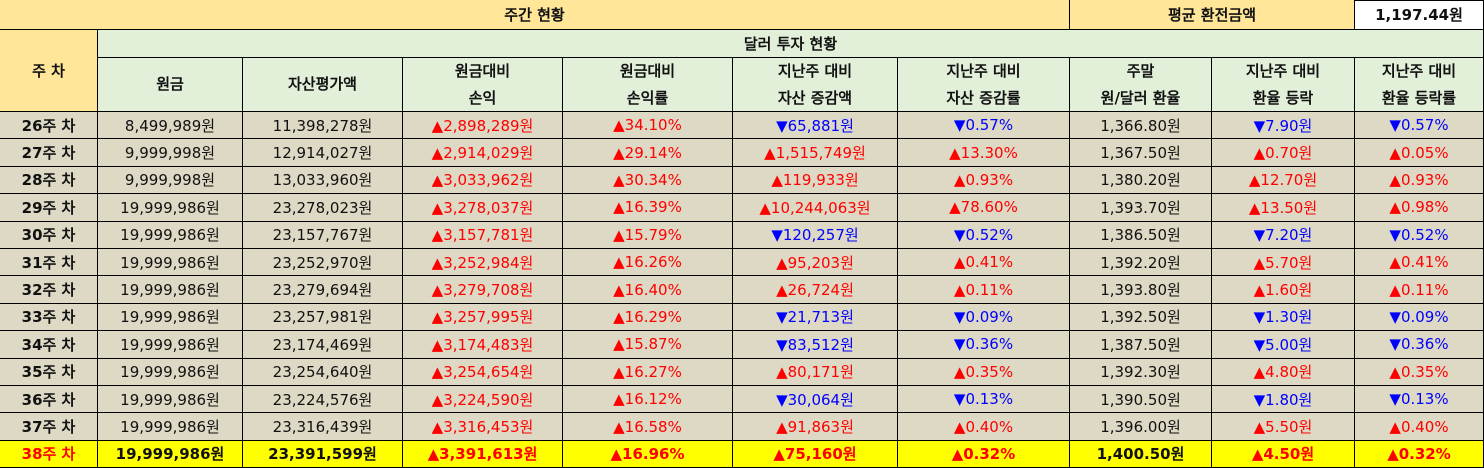 Image resolution: width=1484 pixels, height=468 pixels. Describe the element at coordinates (323, 317) in the screenshot. I see `cell-asset-value: 23,257,981원` at that location.